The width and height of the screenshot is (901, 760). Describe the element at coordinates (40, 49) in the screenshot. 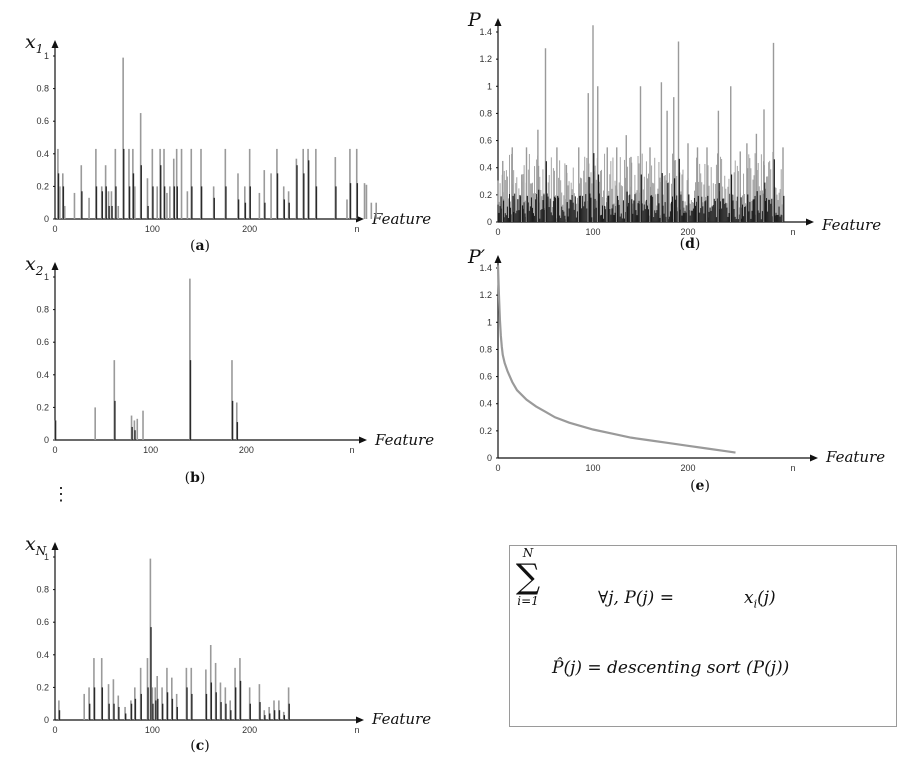

I see `y-axis-subscript: 1` at that location.